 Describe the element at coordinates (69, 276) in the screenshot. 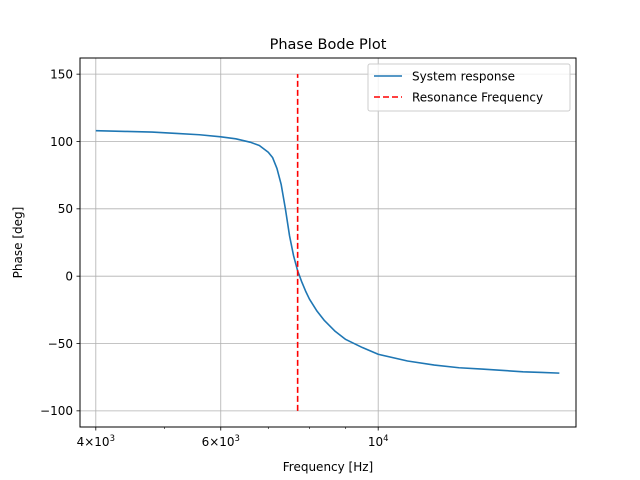

I see `y-tick-label: 0` at that location.